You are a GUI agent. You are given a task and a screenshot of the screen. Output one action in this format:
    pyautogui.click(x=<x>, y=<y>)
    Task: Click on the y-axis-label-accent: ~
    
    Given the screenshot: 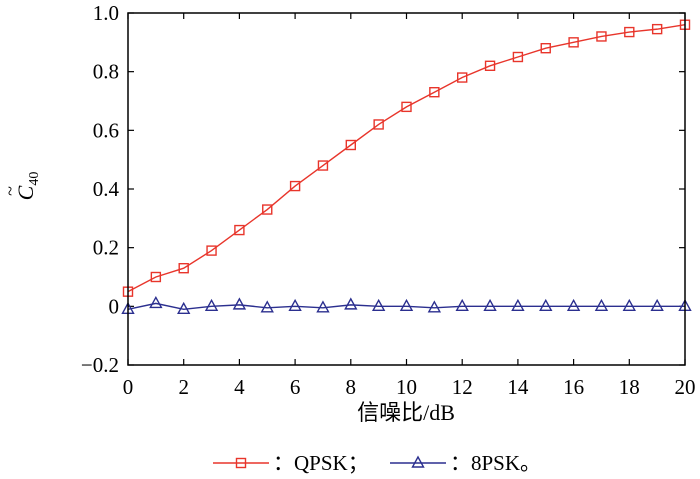 What is the action you would take?
    pyautogui.click(x=10, y=191)
    